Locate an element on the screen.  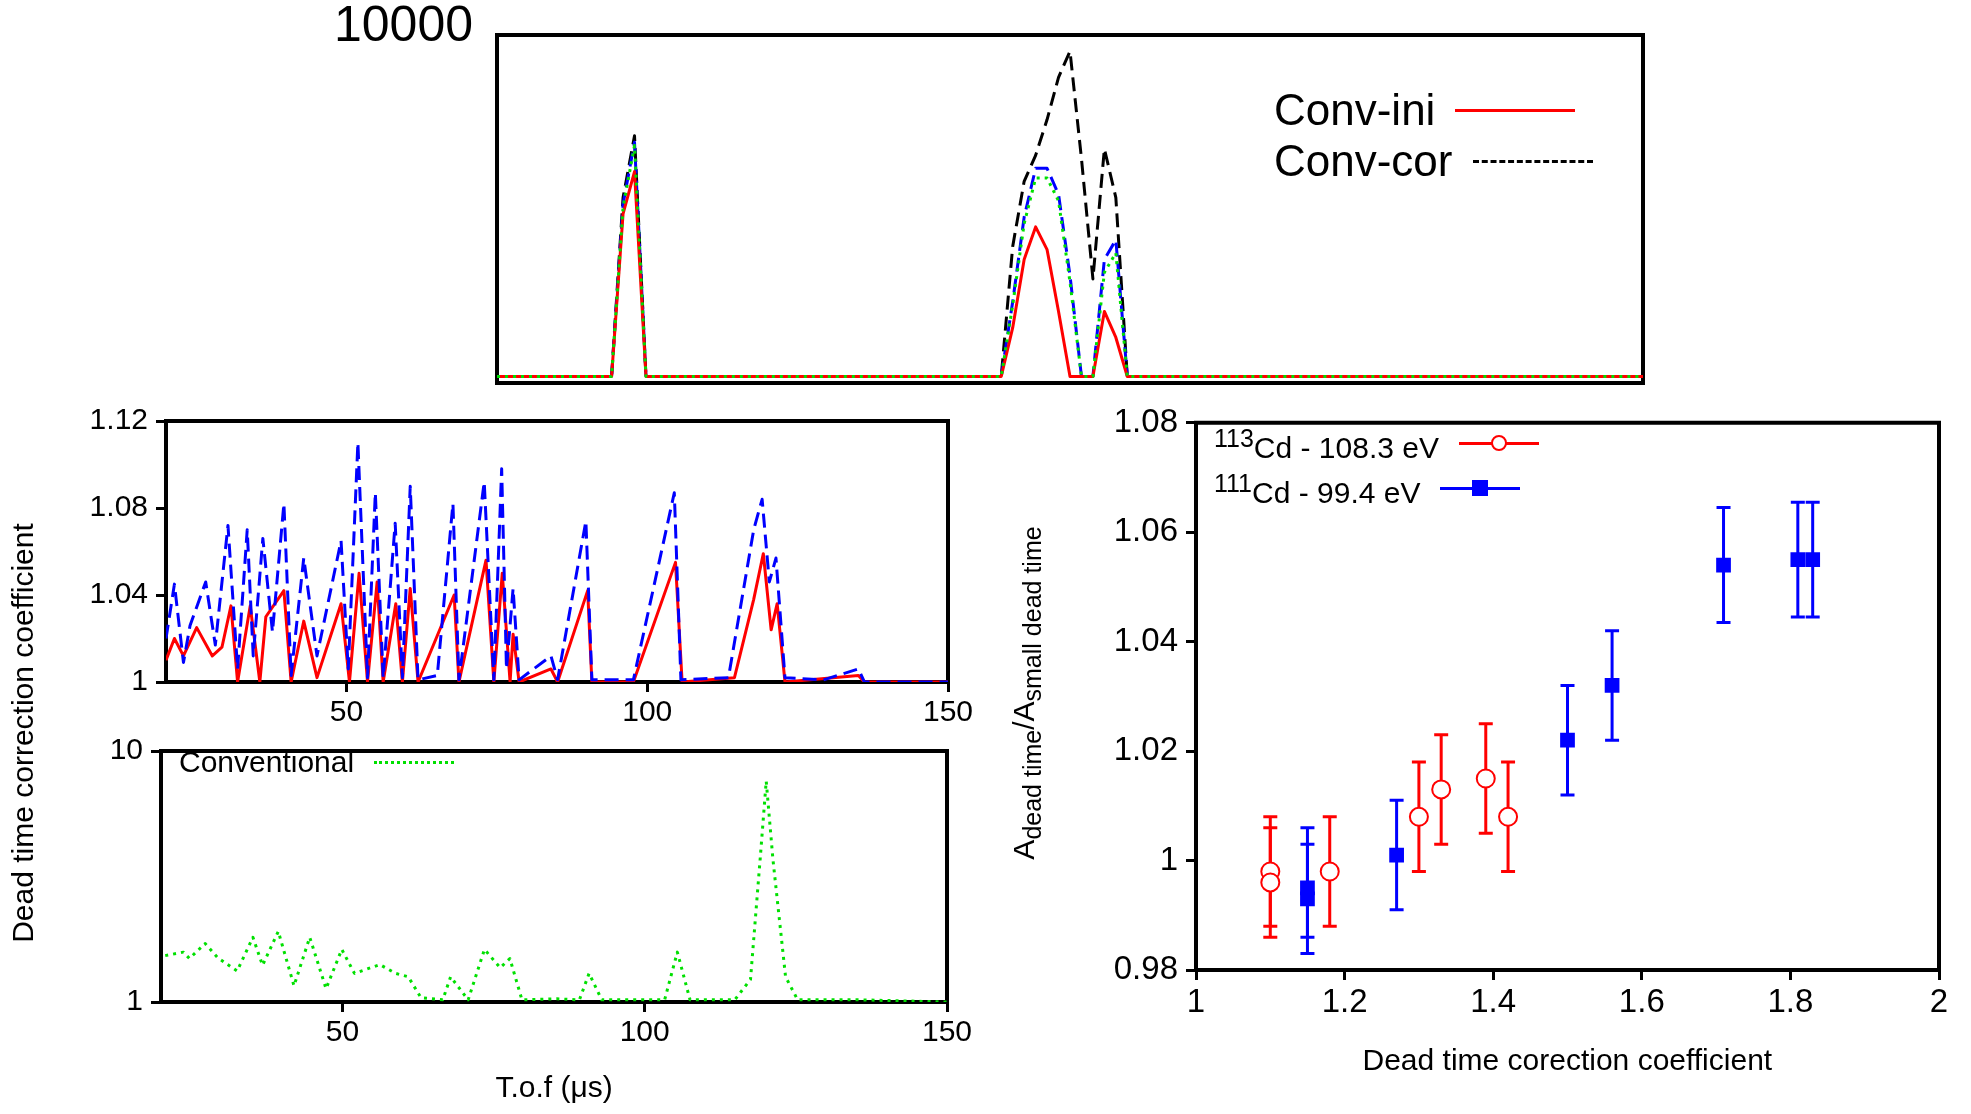
x-tick-label: 1 is located at coordinates (1196, 1000).